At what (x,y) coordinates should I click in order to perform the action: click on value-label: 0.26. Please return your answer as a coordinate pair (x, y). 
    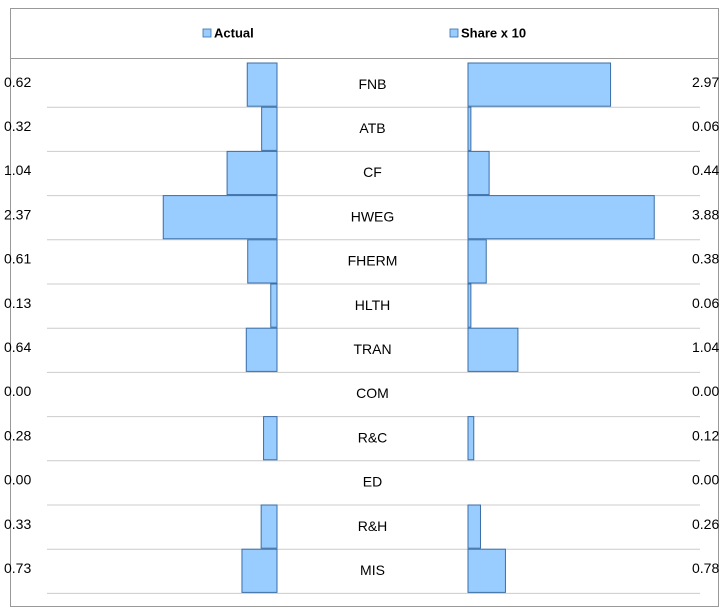
    Looking at the image, I should click on (705, 524).